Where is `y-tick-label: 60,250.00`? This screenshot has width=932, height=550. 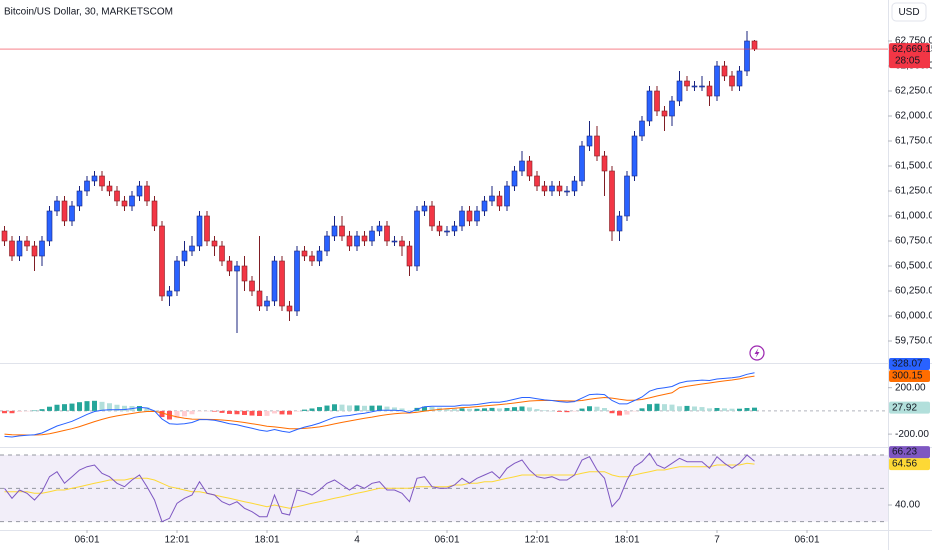
y-tick-label: 60,250.00 is located at coordinates (913, 291).